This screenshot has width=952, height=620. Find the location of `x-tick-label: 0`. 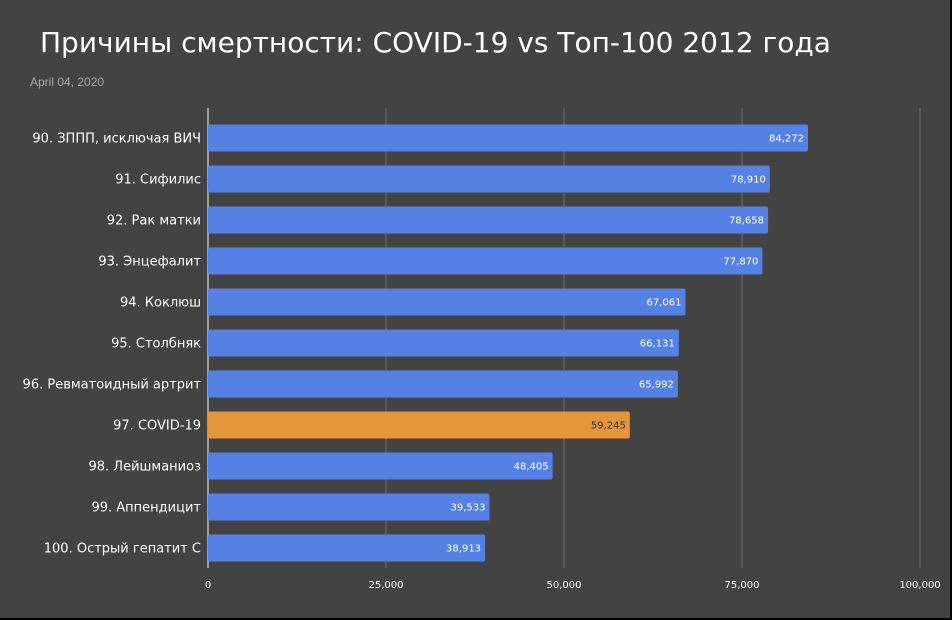

x-tick-label: 0 is located at coordinates (208, 585).